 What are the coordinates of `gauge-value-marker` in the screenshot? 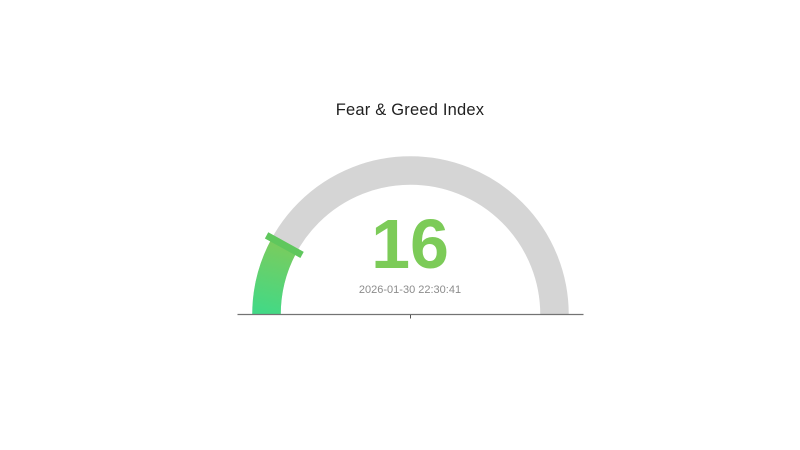 It's located at (284, 245).